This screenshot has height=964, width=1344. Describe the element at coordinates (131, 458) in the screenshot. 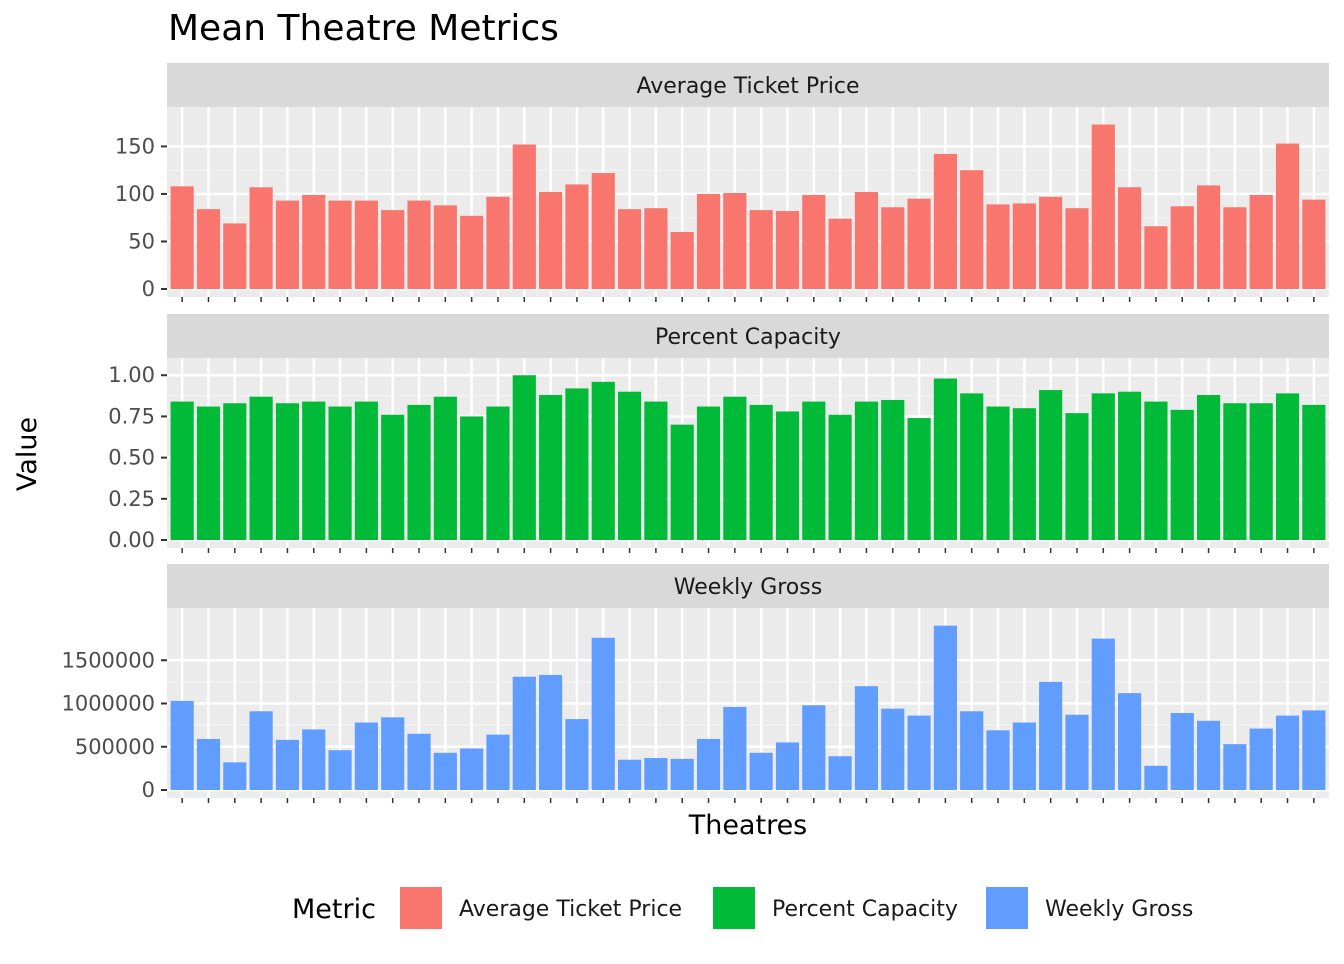

I see `y-tick-label: 0.50` at that location.